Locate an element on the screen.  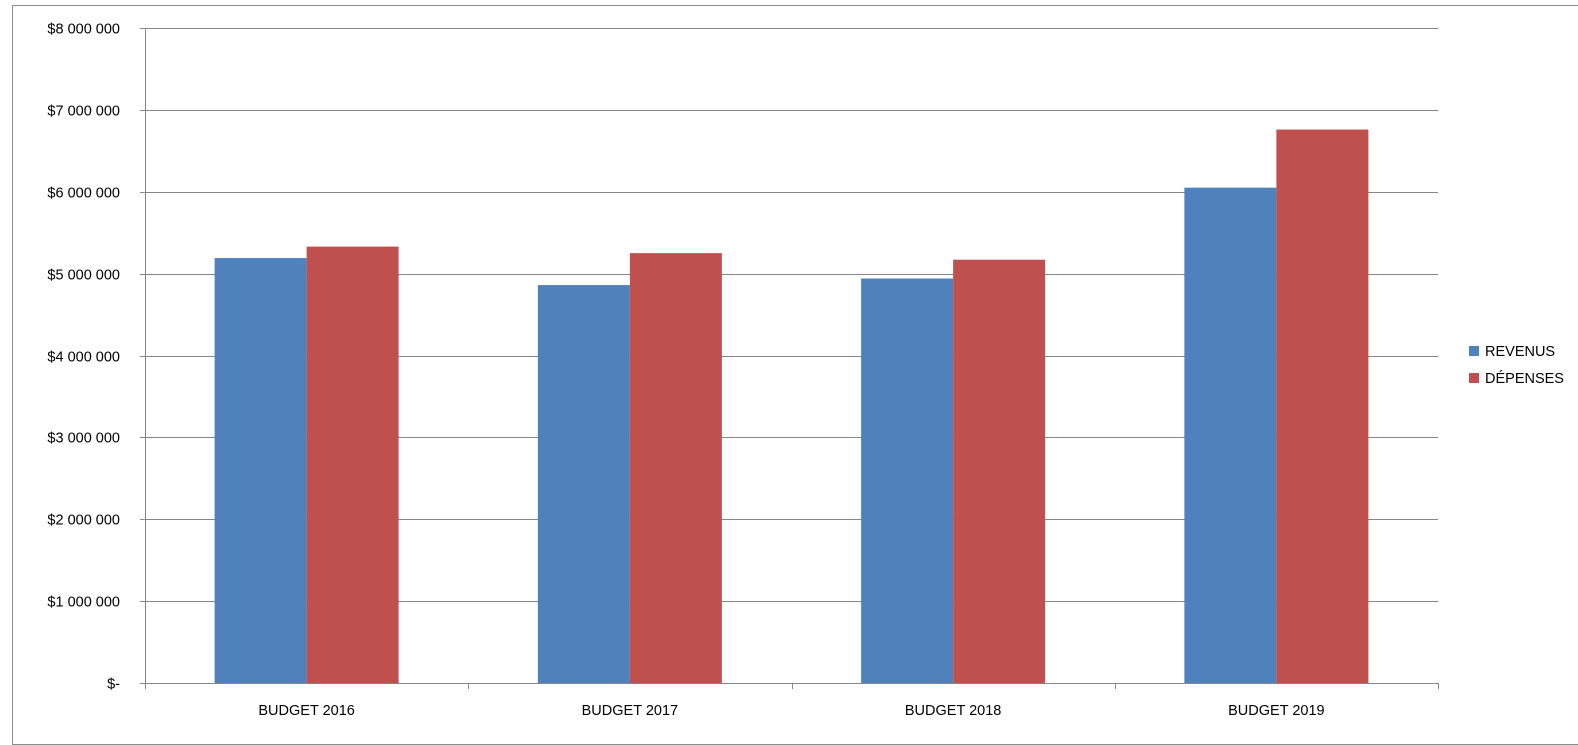
y-tick-label: $7 000 000 is located at coordinates (83, 112).